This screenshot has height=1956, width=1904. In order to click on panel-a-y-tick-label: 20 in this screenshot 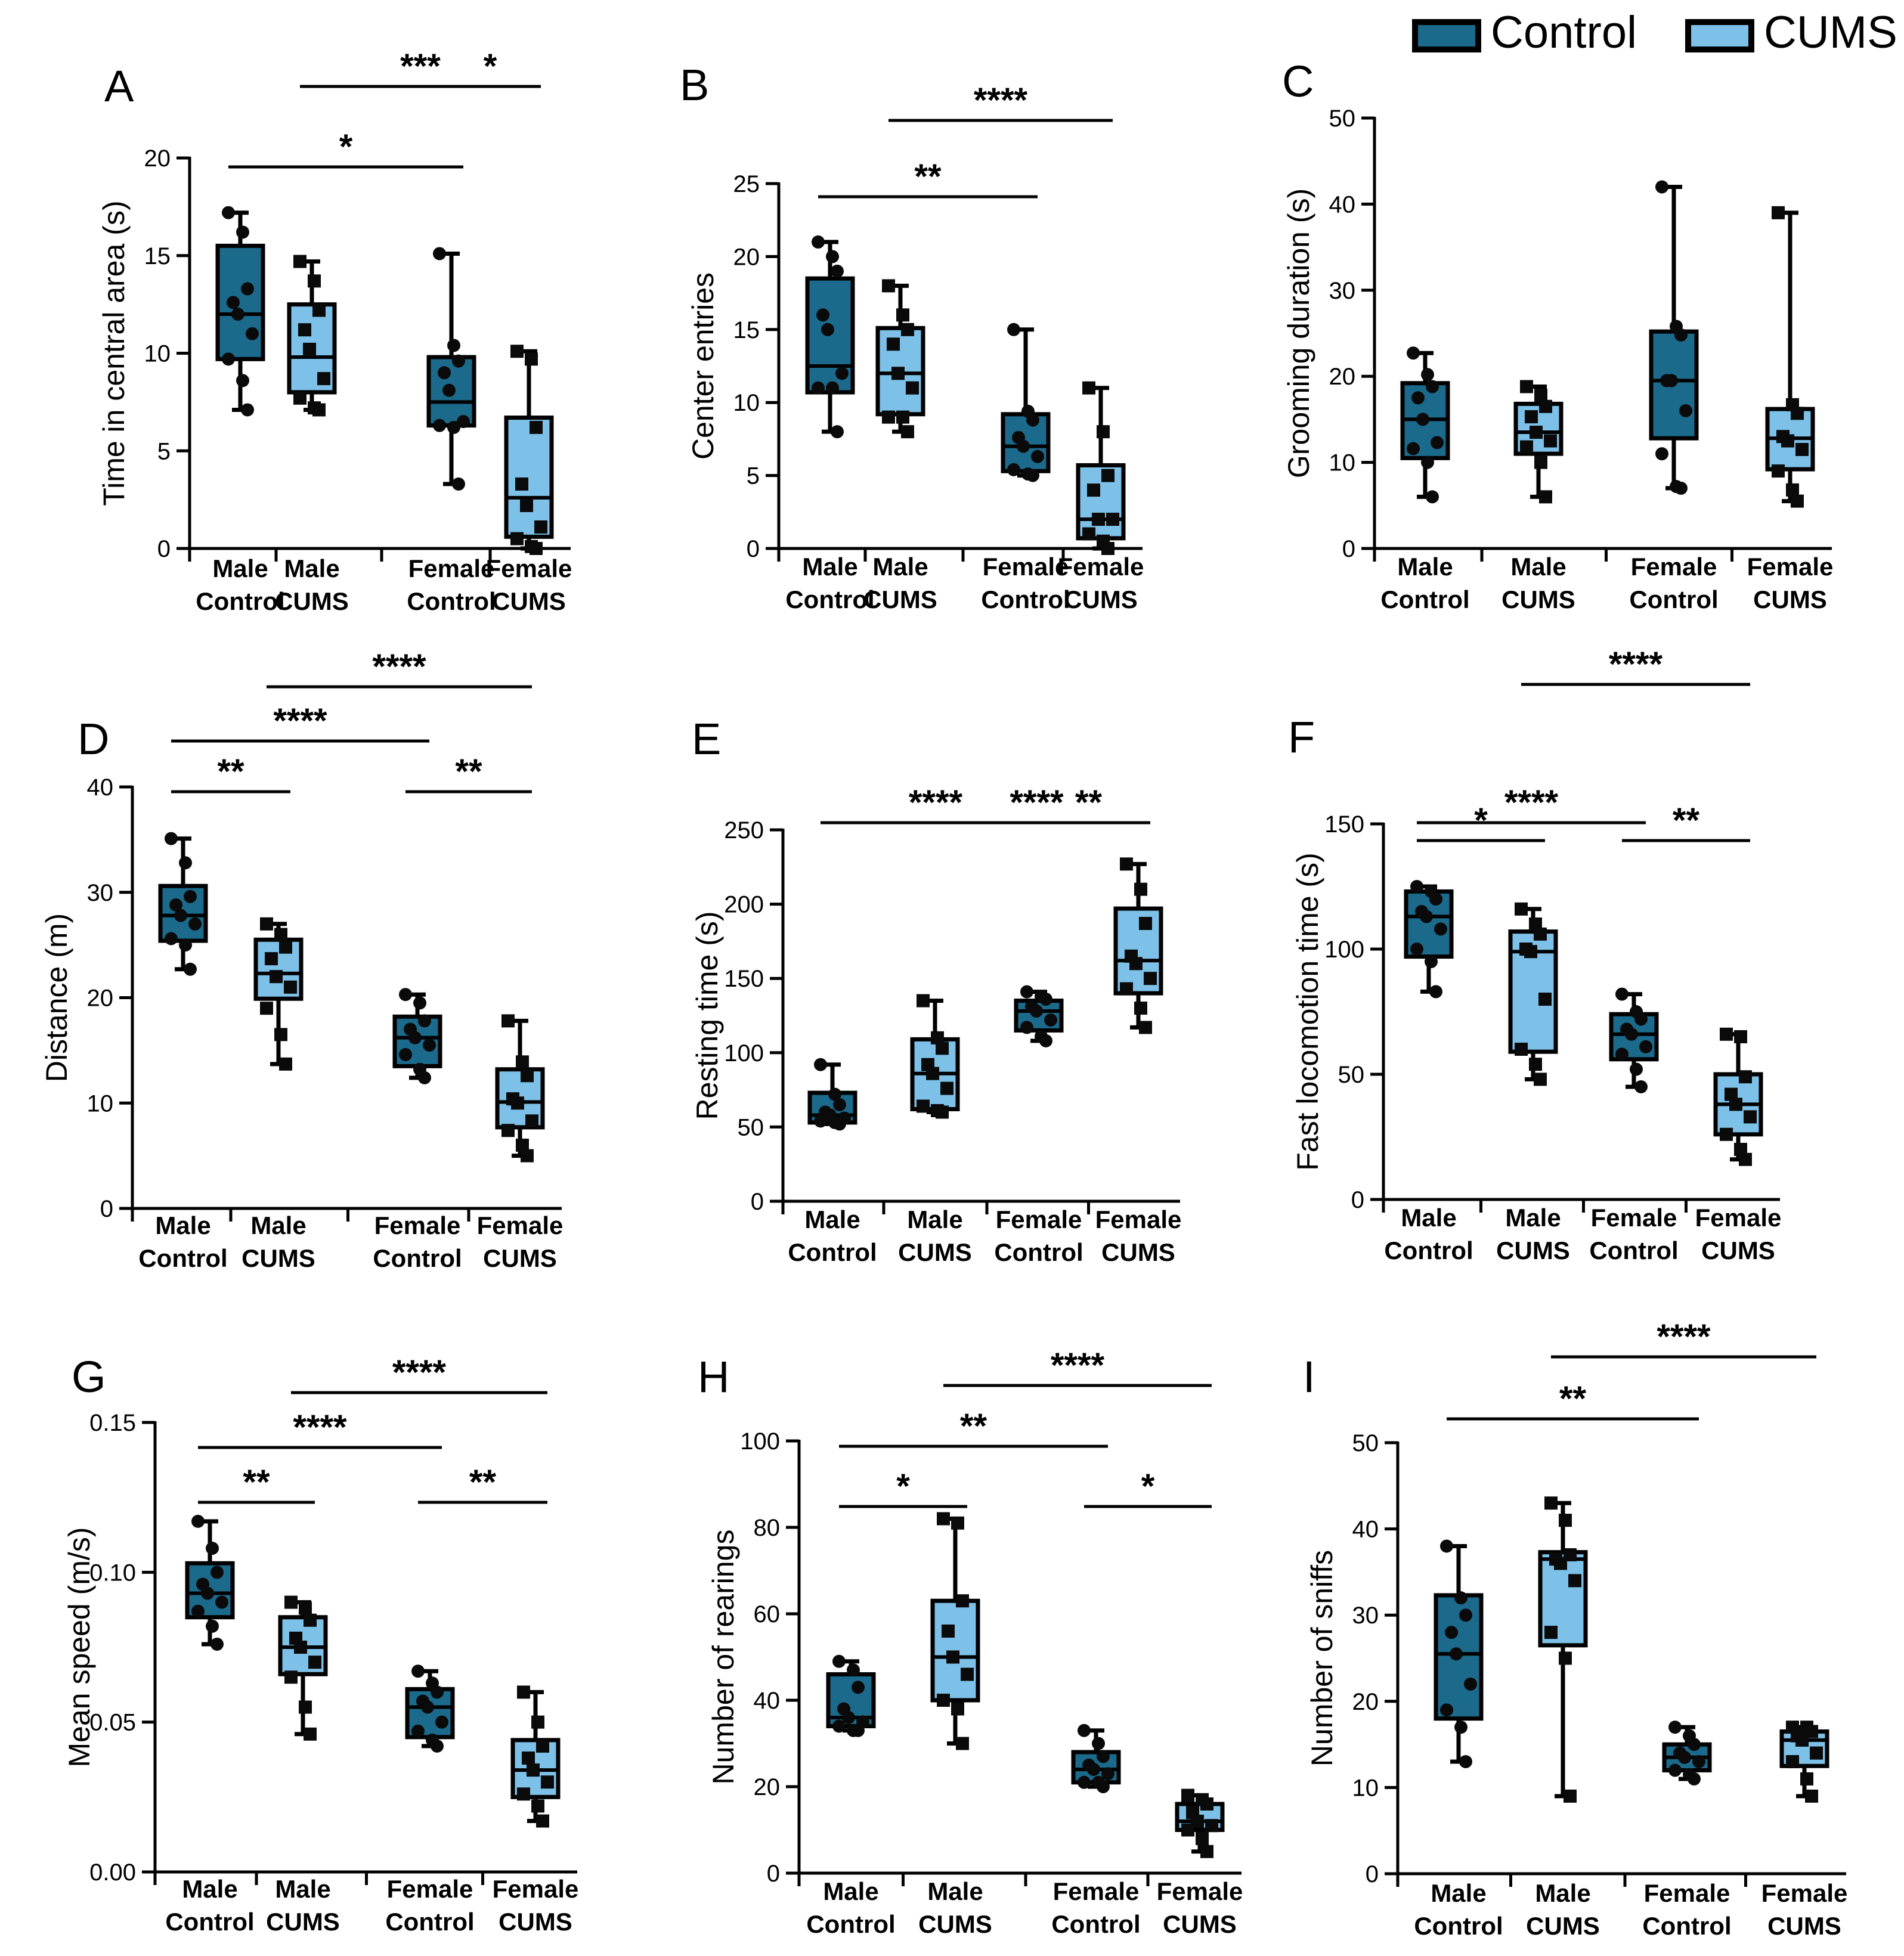, I will do `click(157, 158)`.